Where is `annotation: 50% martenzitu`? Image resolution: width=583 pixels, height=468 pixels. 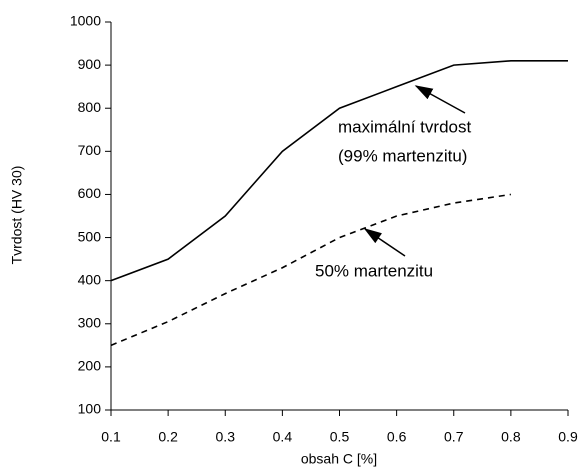
annotation: 50% martenzitu is located at coordinates (374, 270).